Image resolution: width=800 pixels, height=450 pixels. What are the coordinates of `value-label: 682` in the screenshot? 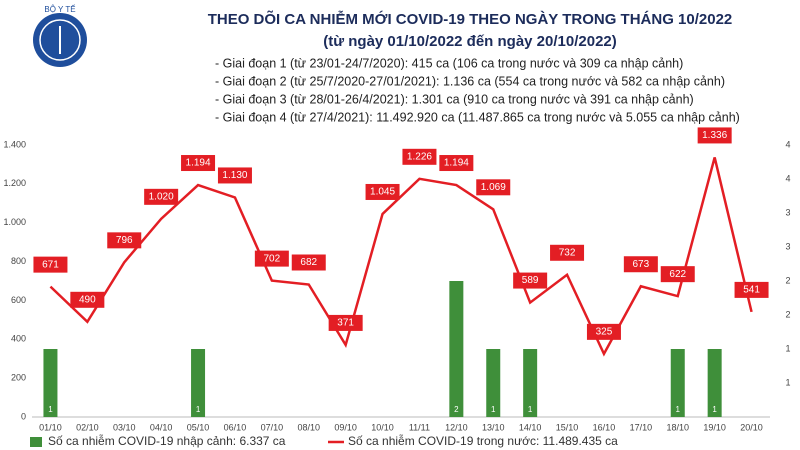 It's located at (308, 262).